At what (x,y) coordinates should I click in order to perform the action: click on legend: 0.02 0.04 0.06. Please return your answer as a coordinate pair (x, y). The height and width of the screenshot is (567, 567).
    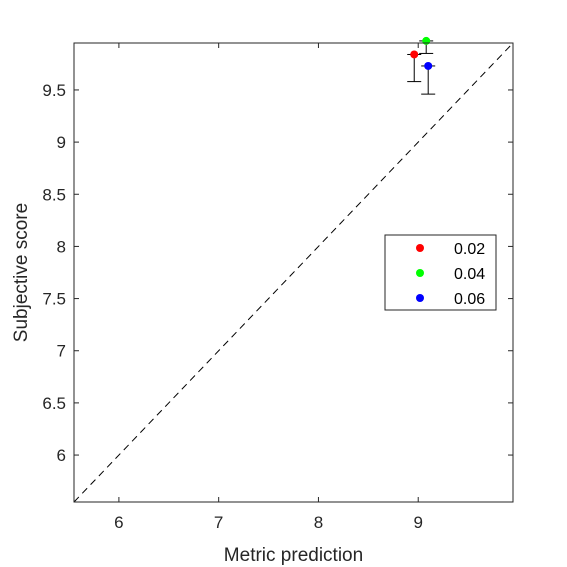
    Looking at the image, I should click on (440, 272).